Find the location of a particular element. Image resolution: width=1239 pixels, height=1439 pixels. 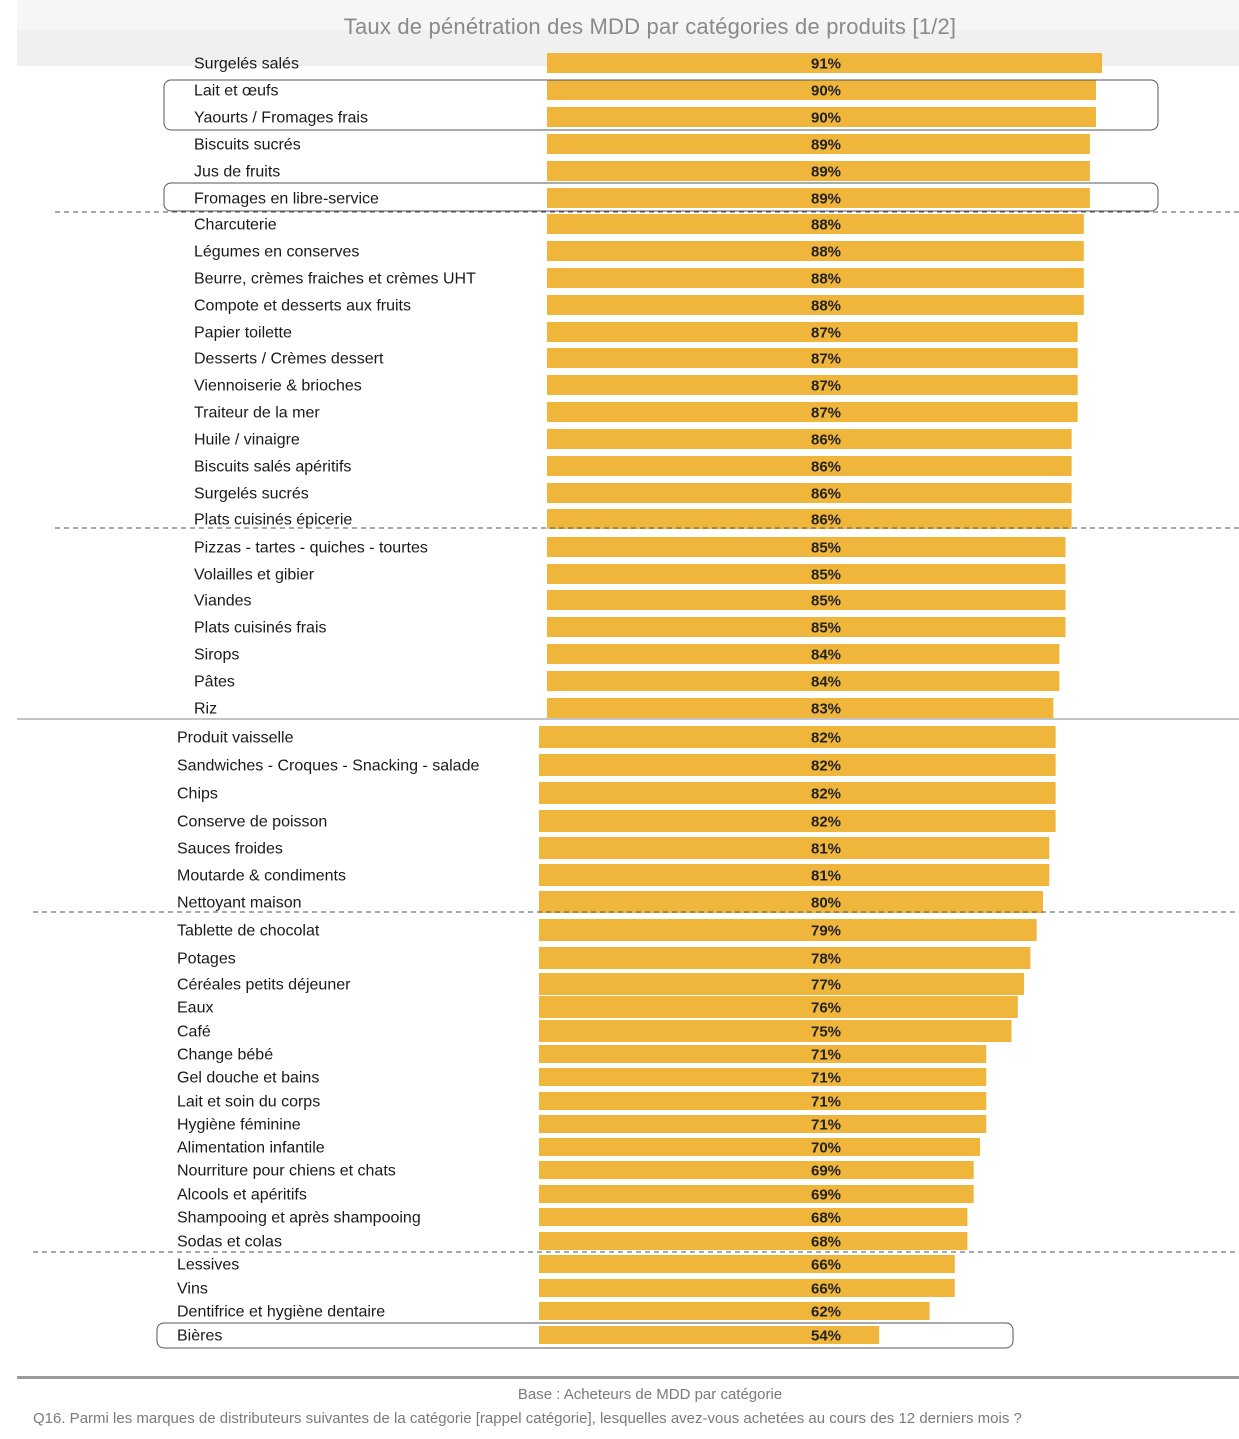

category-label: Tablette de chocolat is located at coordinates (248, 931).